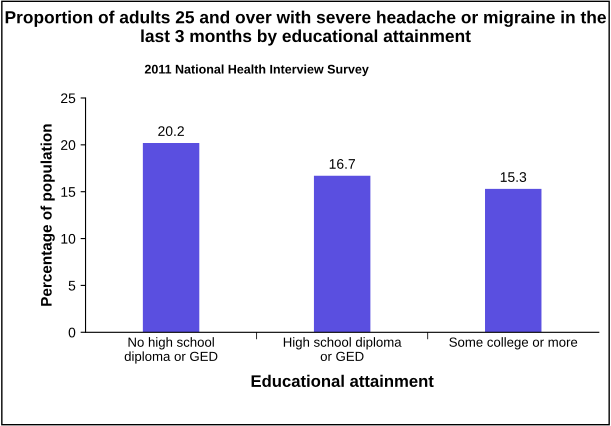 This screenshot has height=426, width=611. I want to click on y-tick-label: 10, so click(68, 239).